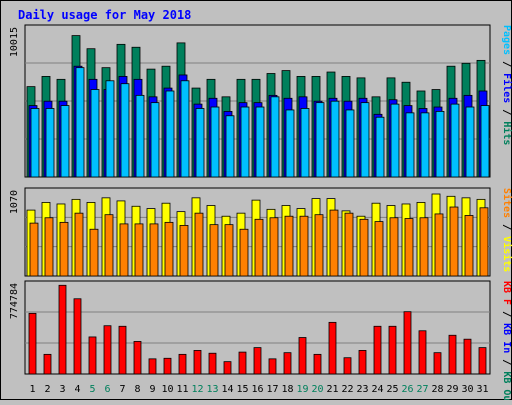 The image size is (512, 405). What do you see at coordinates (506, 385) in the screenshot?
I see `y-axis-label-part: KB Out` at bounding box center [506, 385].